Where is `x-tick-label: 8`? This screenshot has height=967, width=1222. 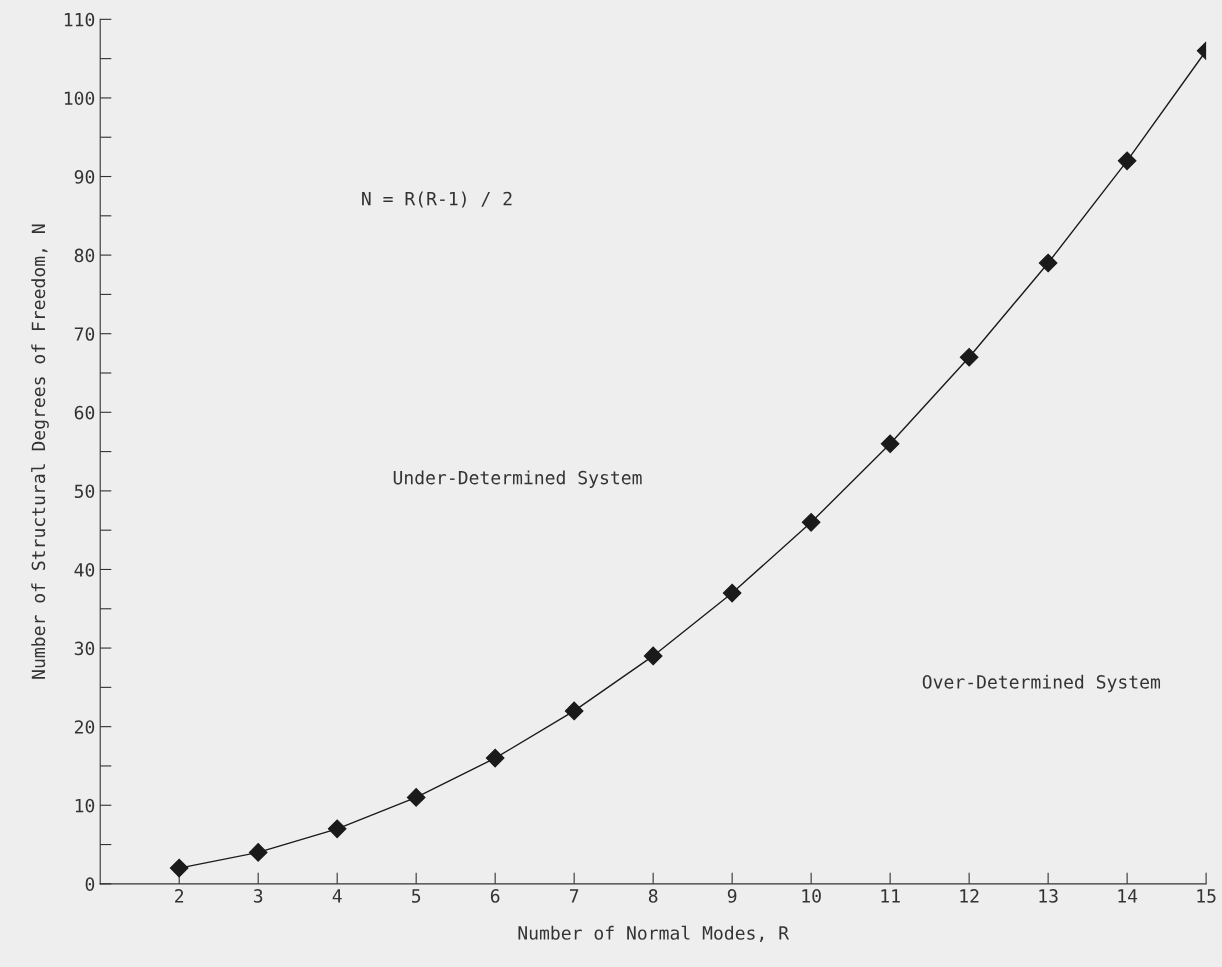 x-tick-label: 8 is located at coordinates (653, 896).